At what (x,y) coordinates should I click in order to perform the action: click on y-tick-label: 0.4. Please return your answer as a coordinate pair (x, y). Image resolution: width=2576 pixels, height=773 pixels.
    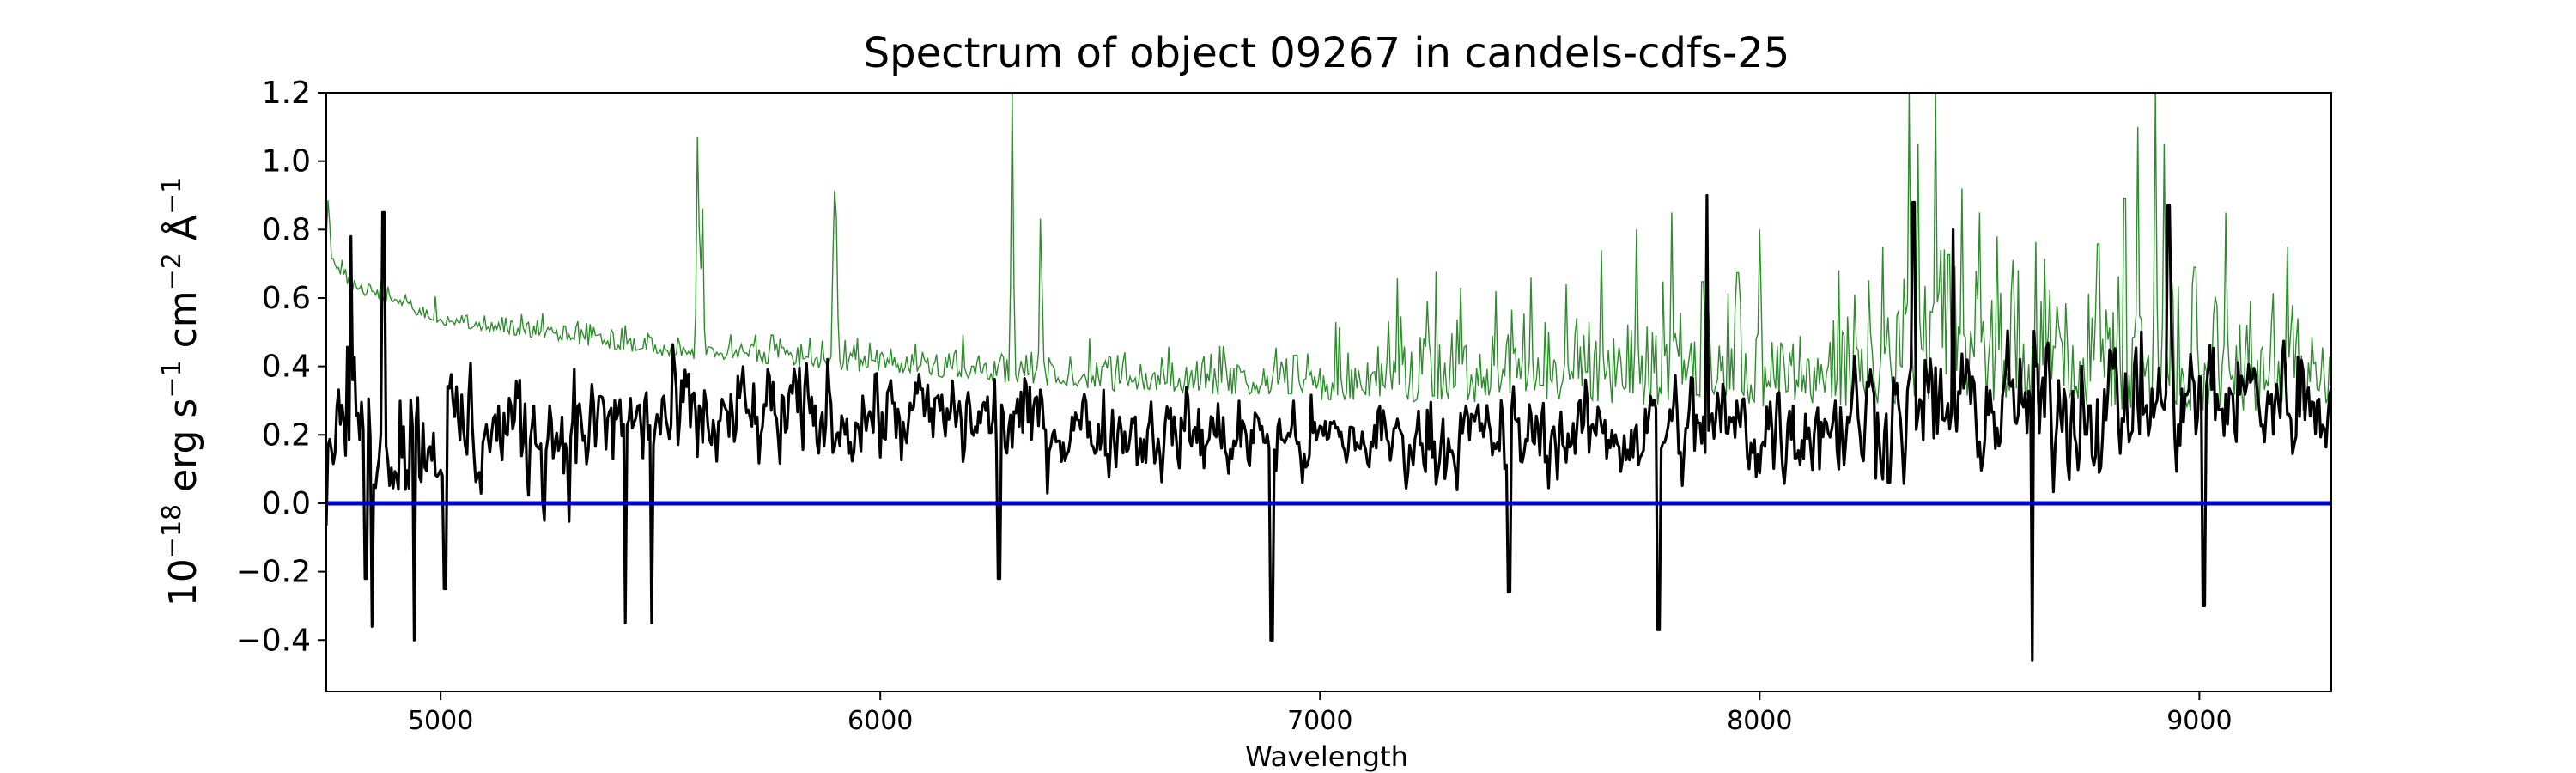
    Looking at the image, I should click on (286, 367).